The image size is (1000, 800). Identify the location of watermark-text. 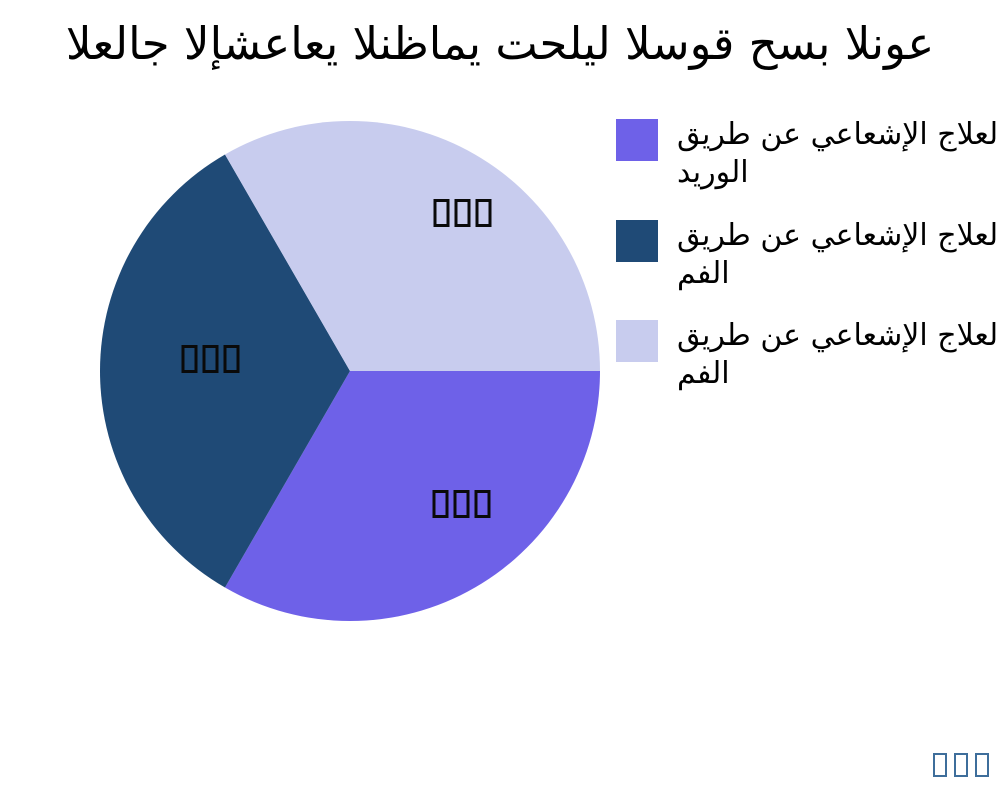
(960, 765).